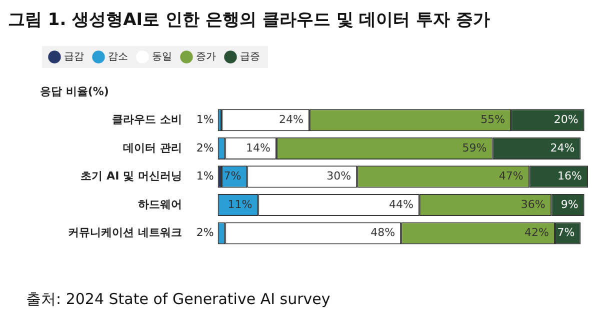  I want to click on legend-label: 동일, so click(162, 57).